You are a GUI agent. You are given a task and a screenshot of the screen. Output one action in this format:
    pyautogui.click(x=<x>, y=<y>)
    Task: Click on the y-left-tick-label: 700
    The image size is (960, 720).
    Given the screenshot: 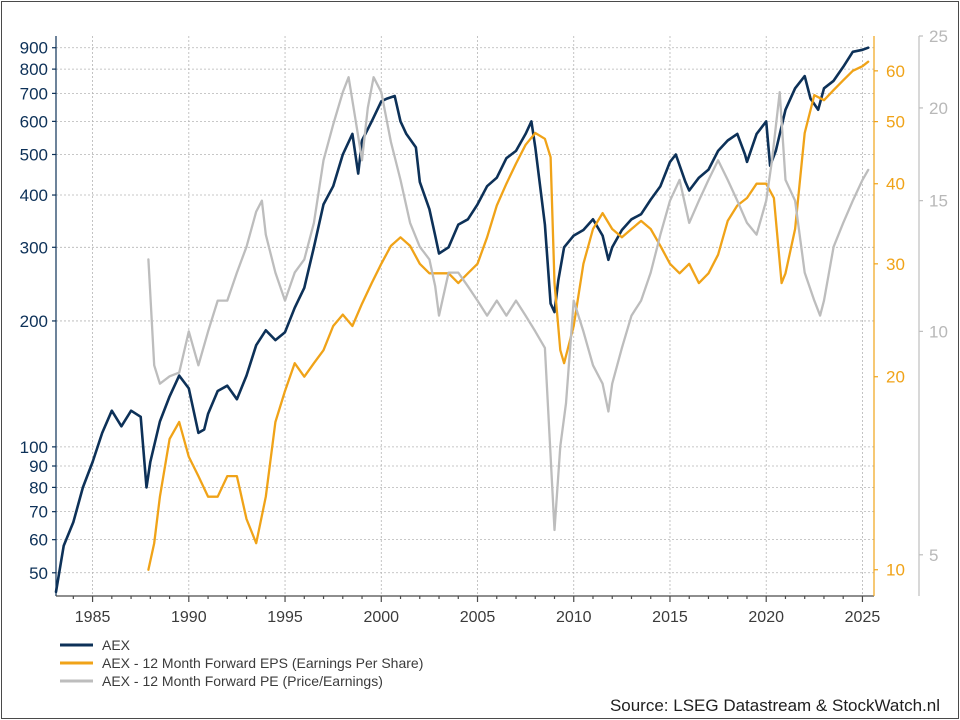 What is the action you would take?
    pyautogui.click(x=34, y=93)
    